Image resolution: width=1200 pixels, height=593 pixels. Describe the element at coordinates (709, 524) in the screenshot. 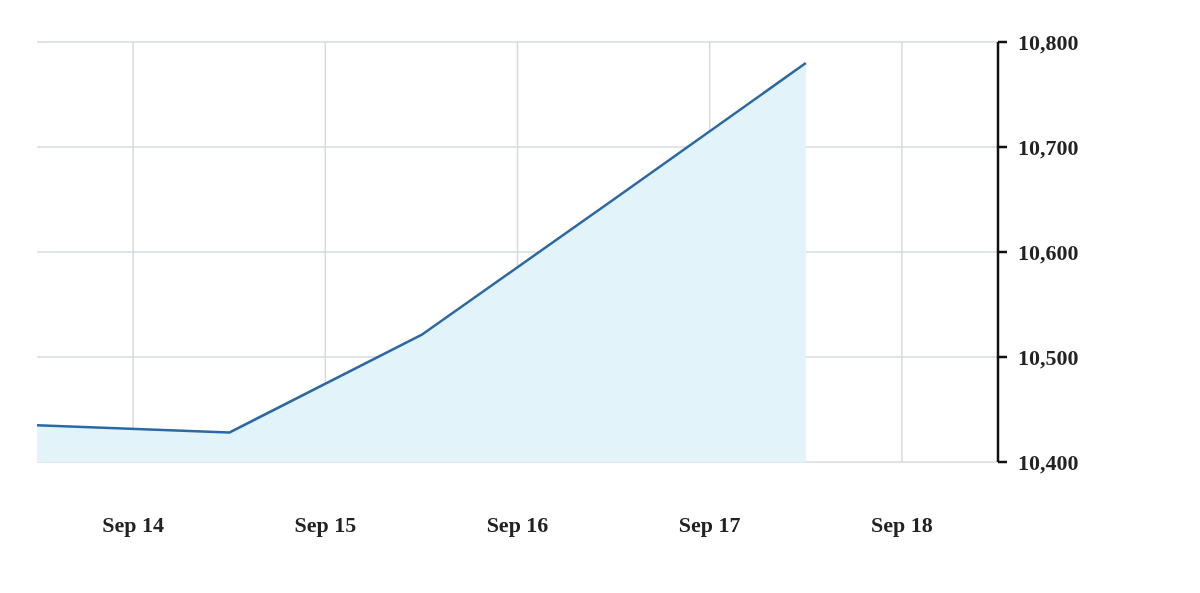

I see `x-tick-label: Sep 17` at that location.